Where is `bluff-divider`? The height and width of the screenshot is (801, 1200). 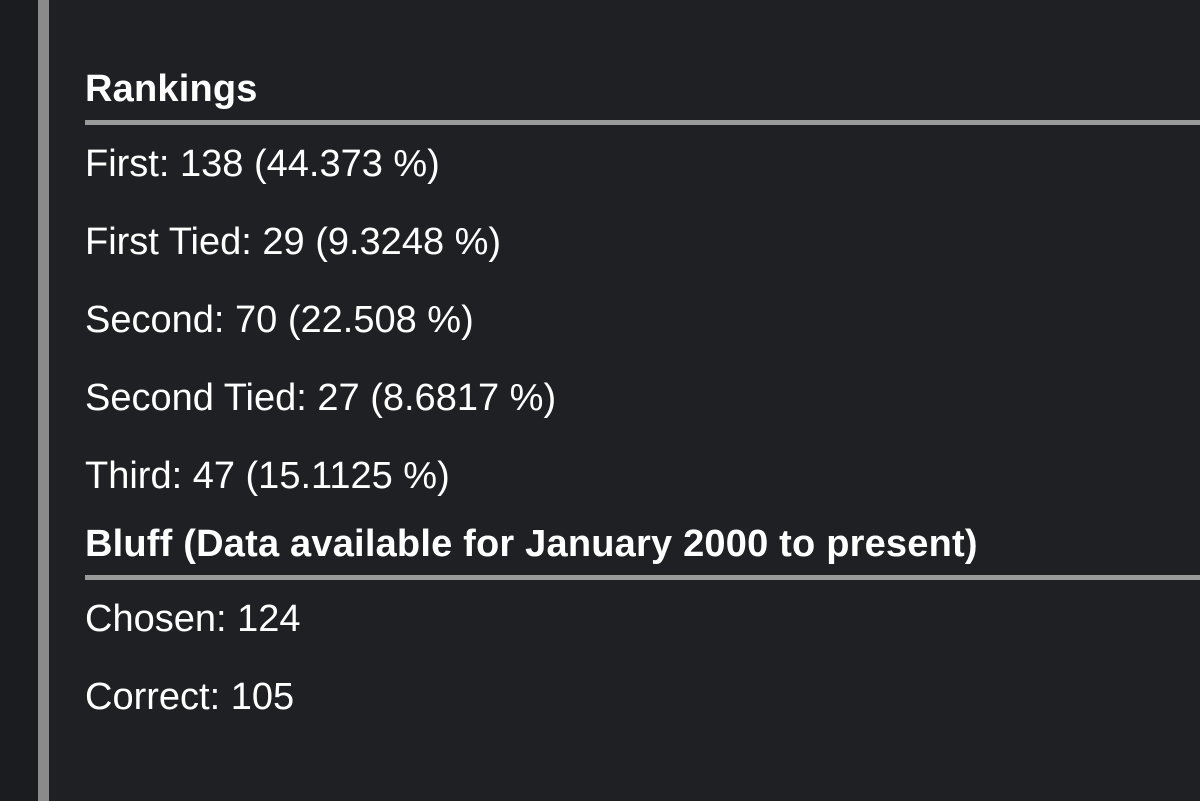 bluff-divider is located at coordinates (642, 577).